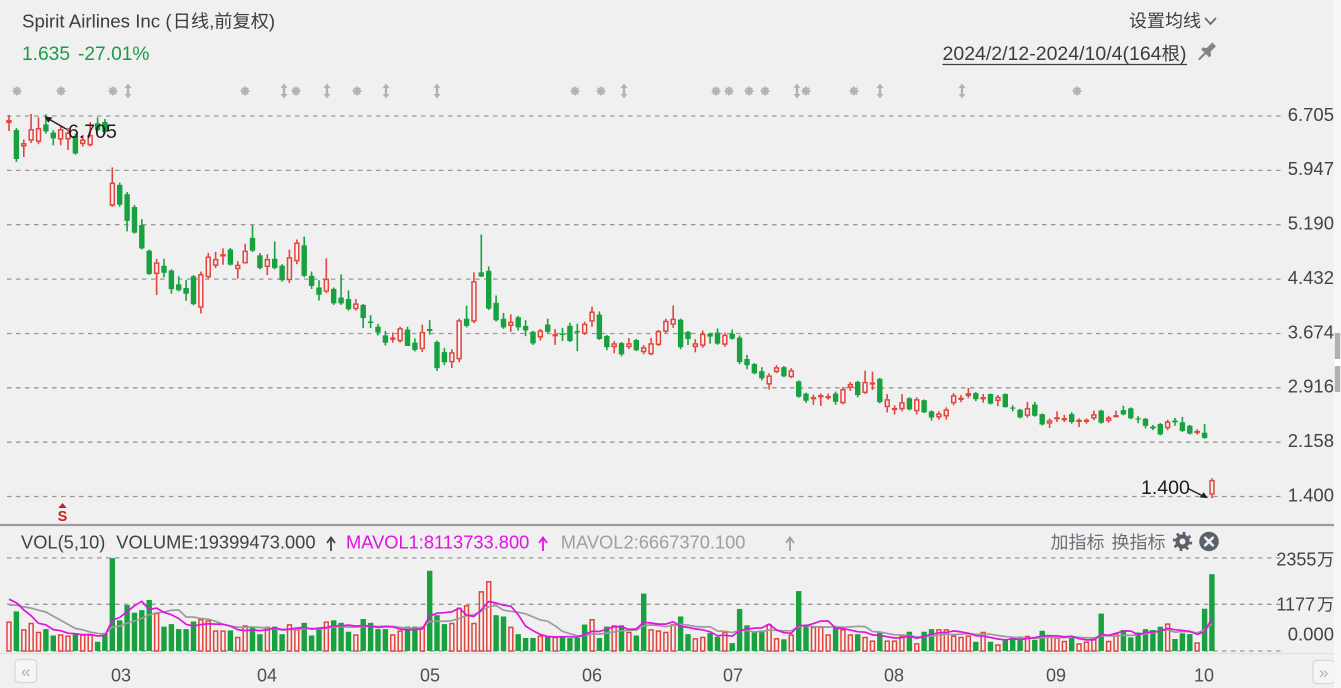  What do you see at coordinates (1296, 560) in the screenshot?
I see `svg-text: 2355` at bounding box center [1296, 560].